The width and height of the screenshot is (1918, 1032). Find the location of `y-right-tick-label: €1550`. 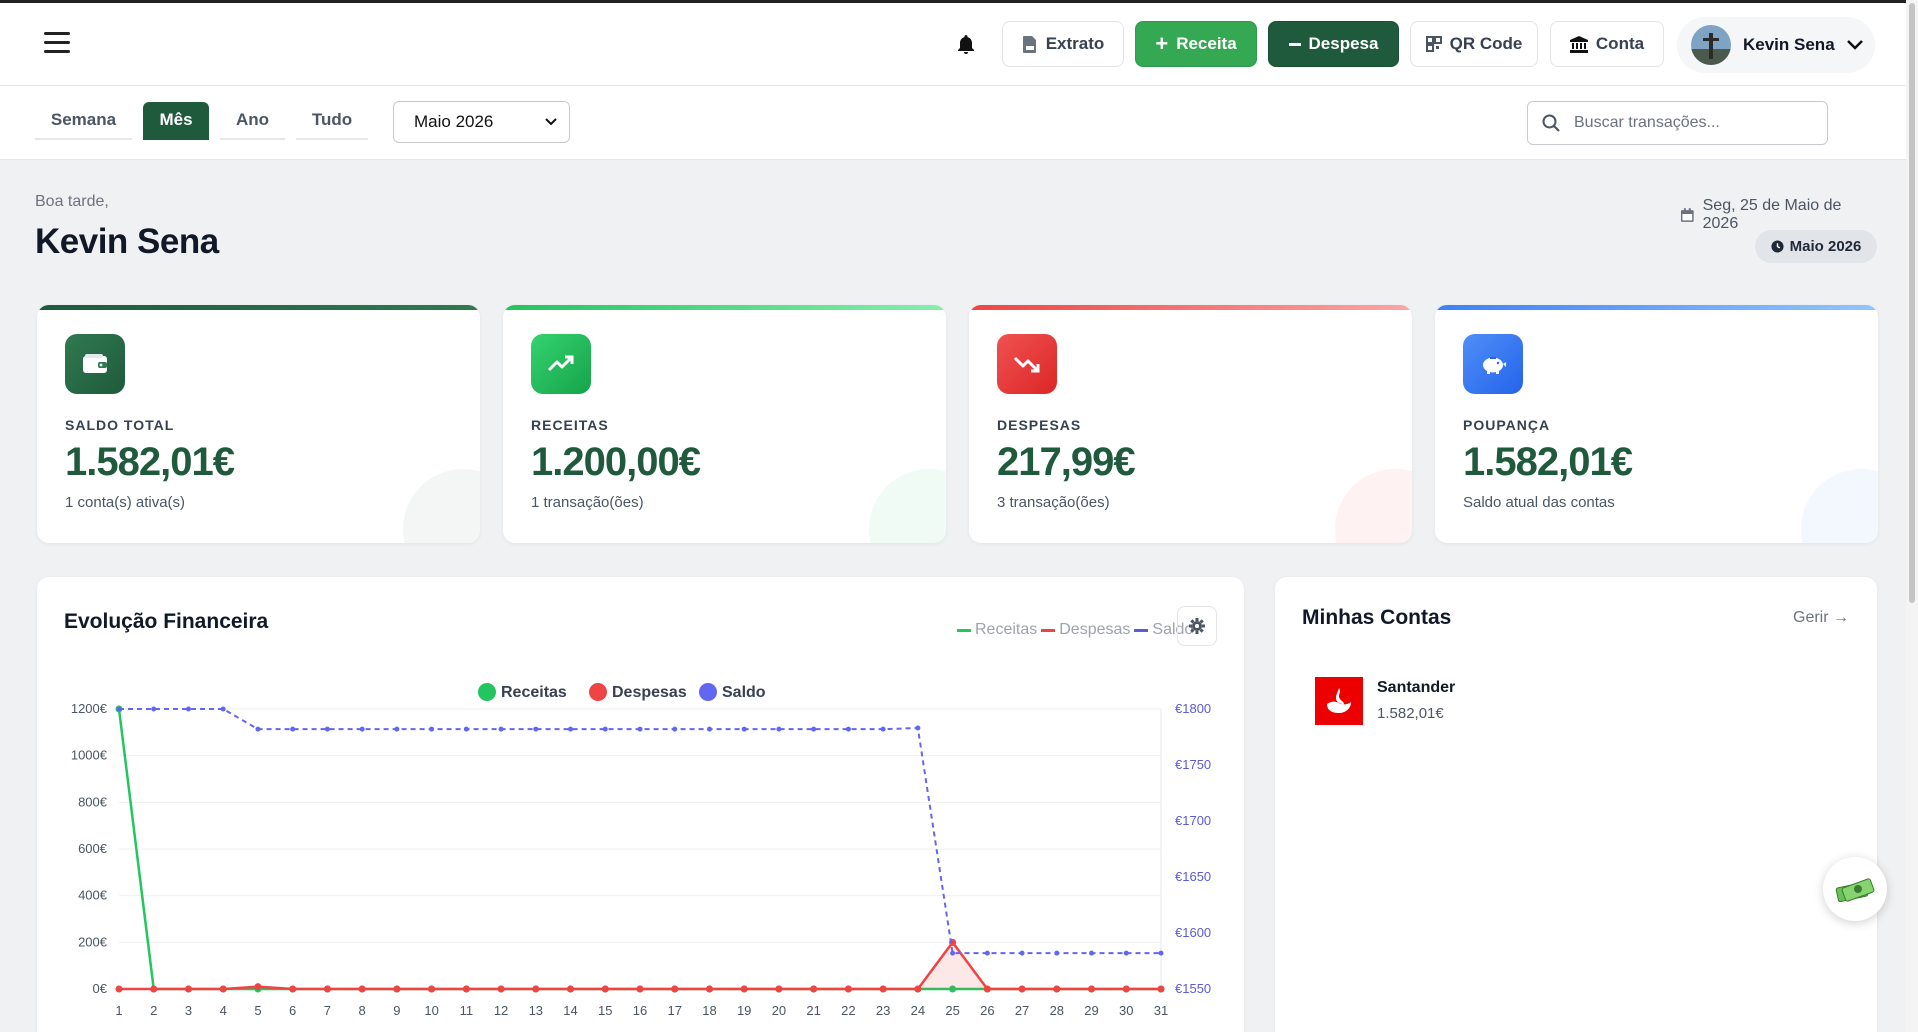

y-right-tick-label: €1550 is located at coordinates (1193, 988).